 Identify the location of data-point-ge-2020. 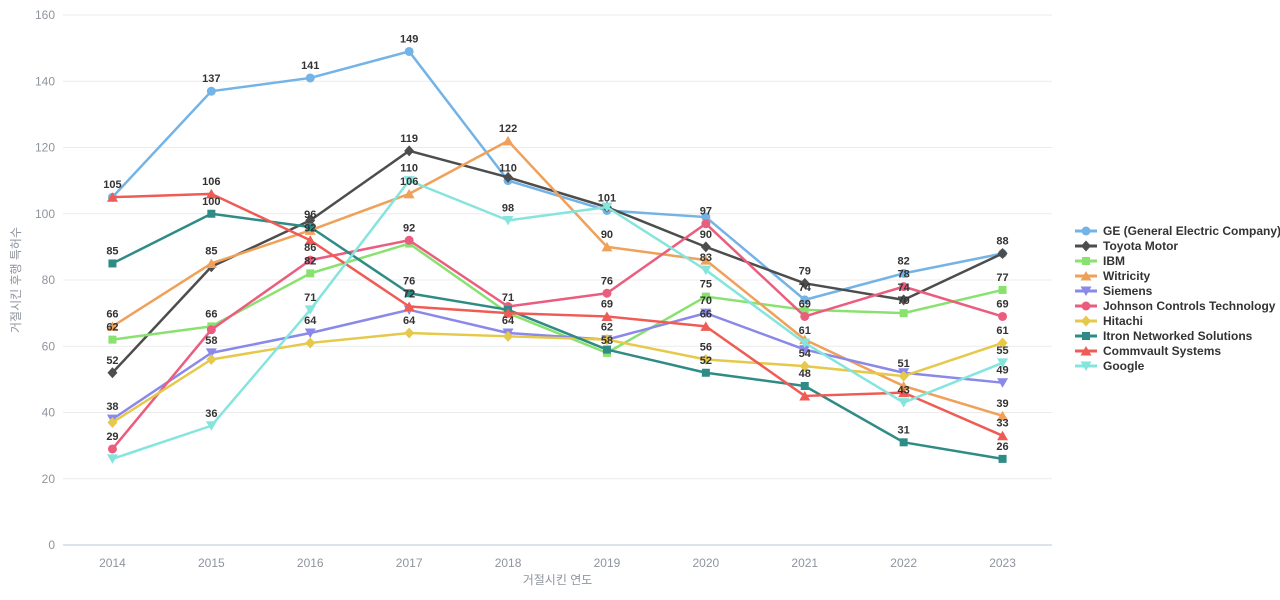
(706, 217).